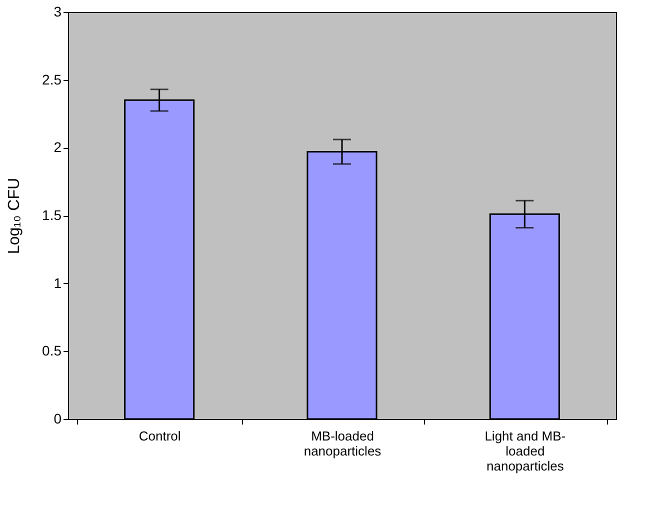  Describe the element at coordinates (58, 12) in the screenshot. I see `y-tick-label: 3` at that location.